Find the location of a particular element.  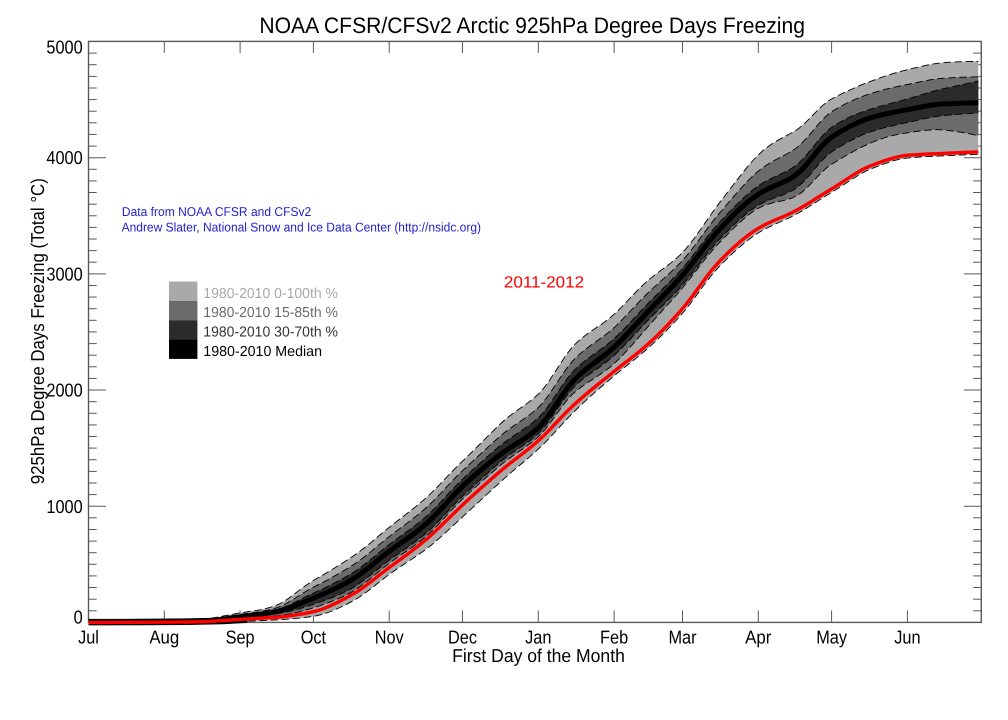

svg-text: Mar is located at coordinates (682, 636).